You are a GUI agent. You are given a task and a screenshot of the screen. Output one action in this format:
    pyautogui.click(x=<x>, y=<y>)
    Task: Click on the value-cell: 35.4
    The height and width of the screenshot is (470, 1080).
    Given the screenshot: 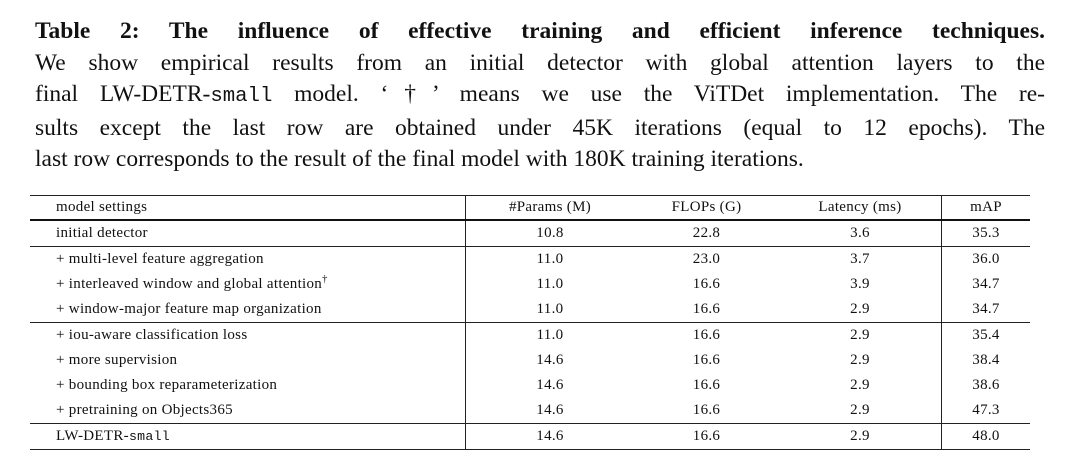 What is the action you would take?
    pyautogui.click(x=986, y=336)
    